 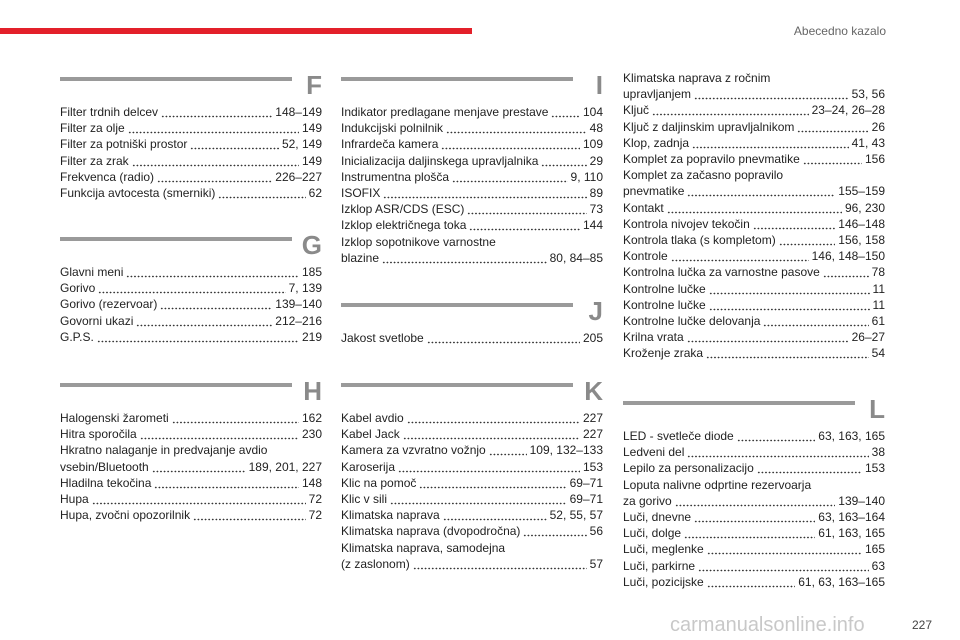 What do you see at coordinates (596, 563) in the screenshot?
I see `entry-pages: 57` at bounding box center [596, 563].